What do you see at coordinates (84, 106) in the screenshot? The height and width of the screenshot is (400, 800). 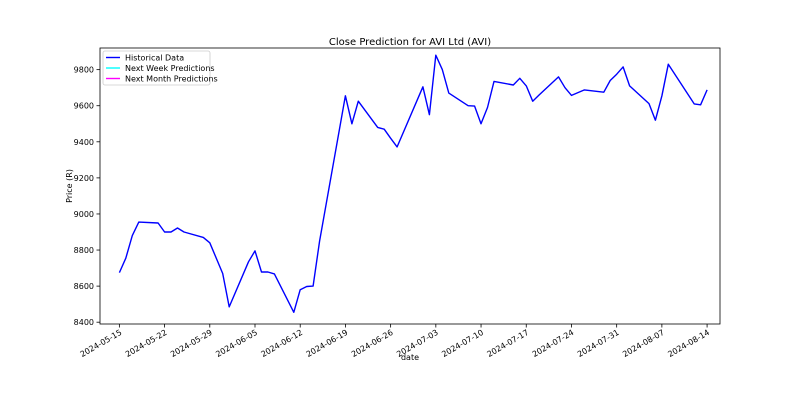 I see `y-tick-label: 9600` at bounding box center [84, 106].